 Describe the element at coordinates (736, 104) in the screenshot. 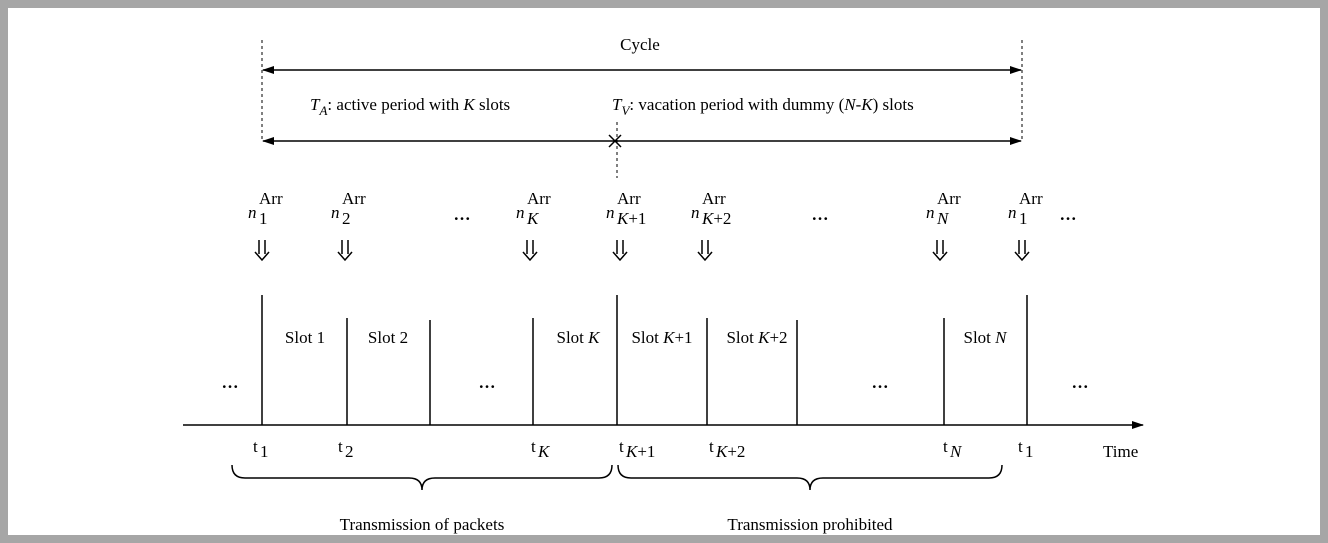

I see `text: : vacation period with dummy (` at that location.